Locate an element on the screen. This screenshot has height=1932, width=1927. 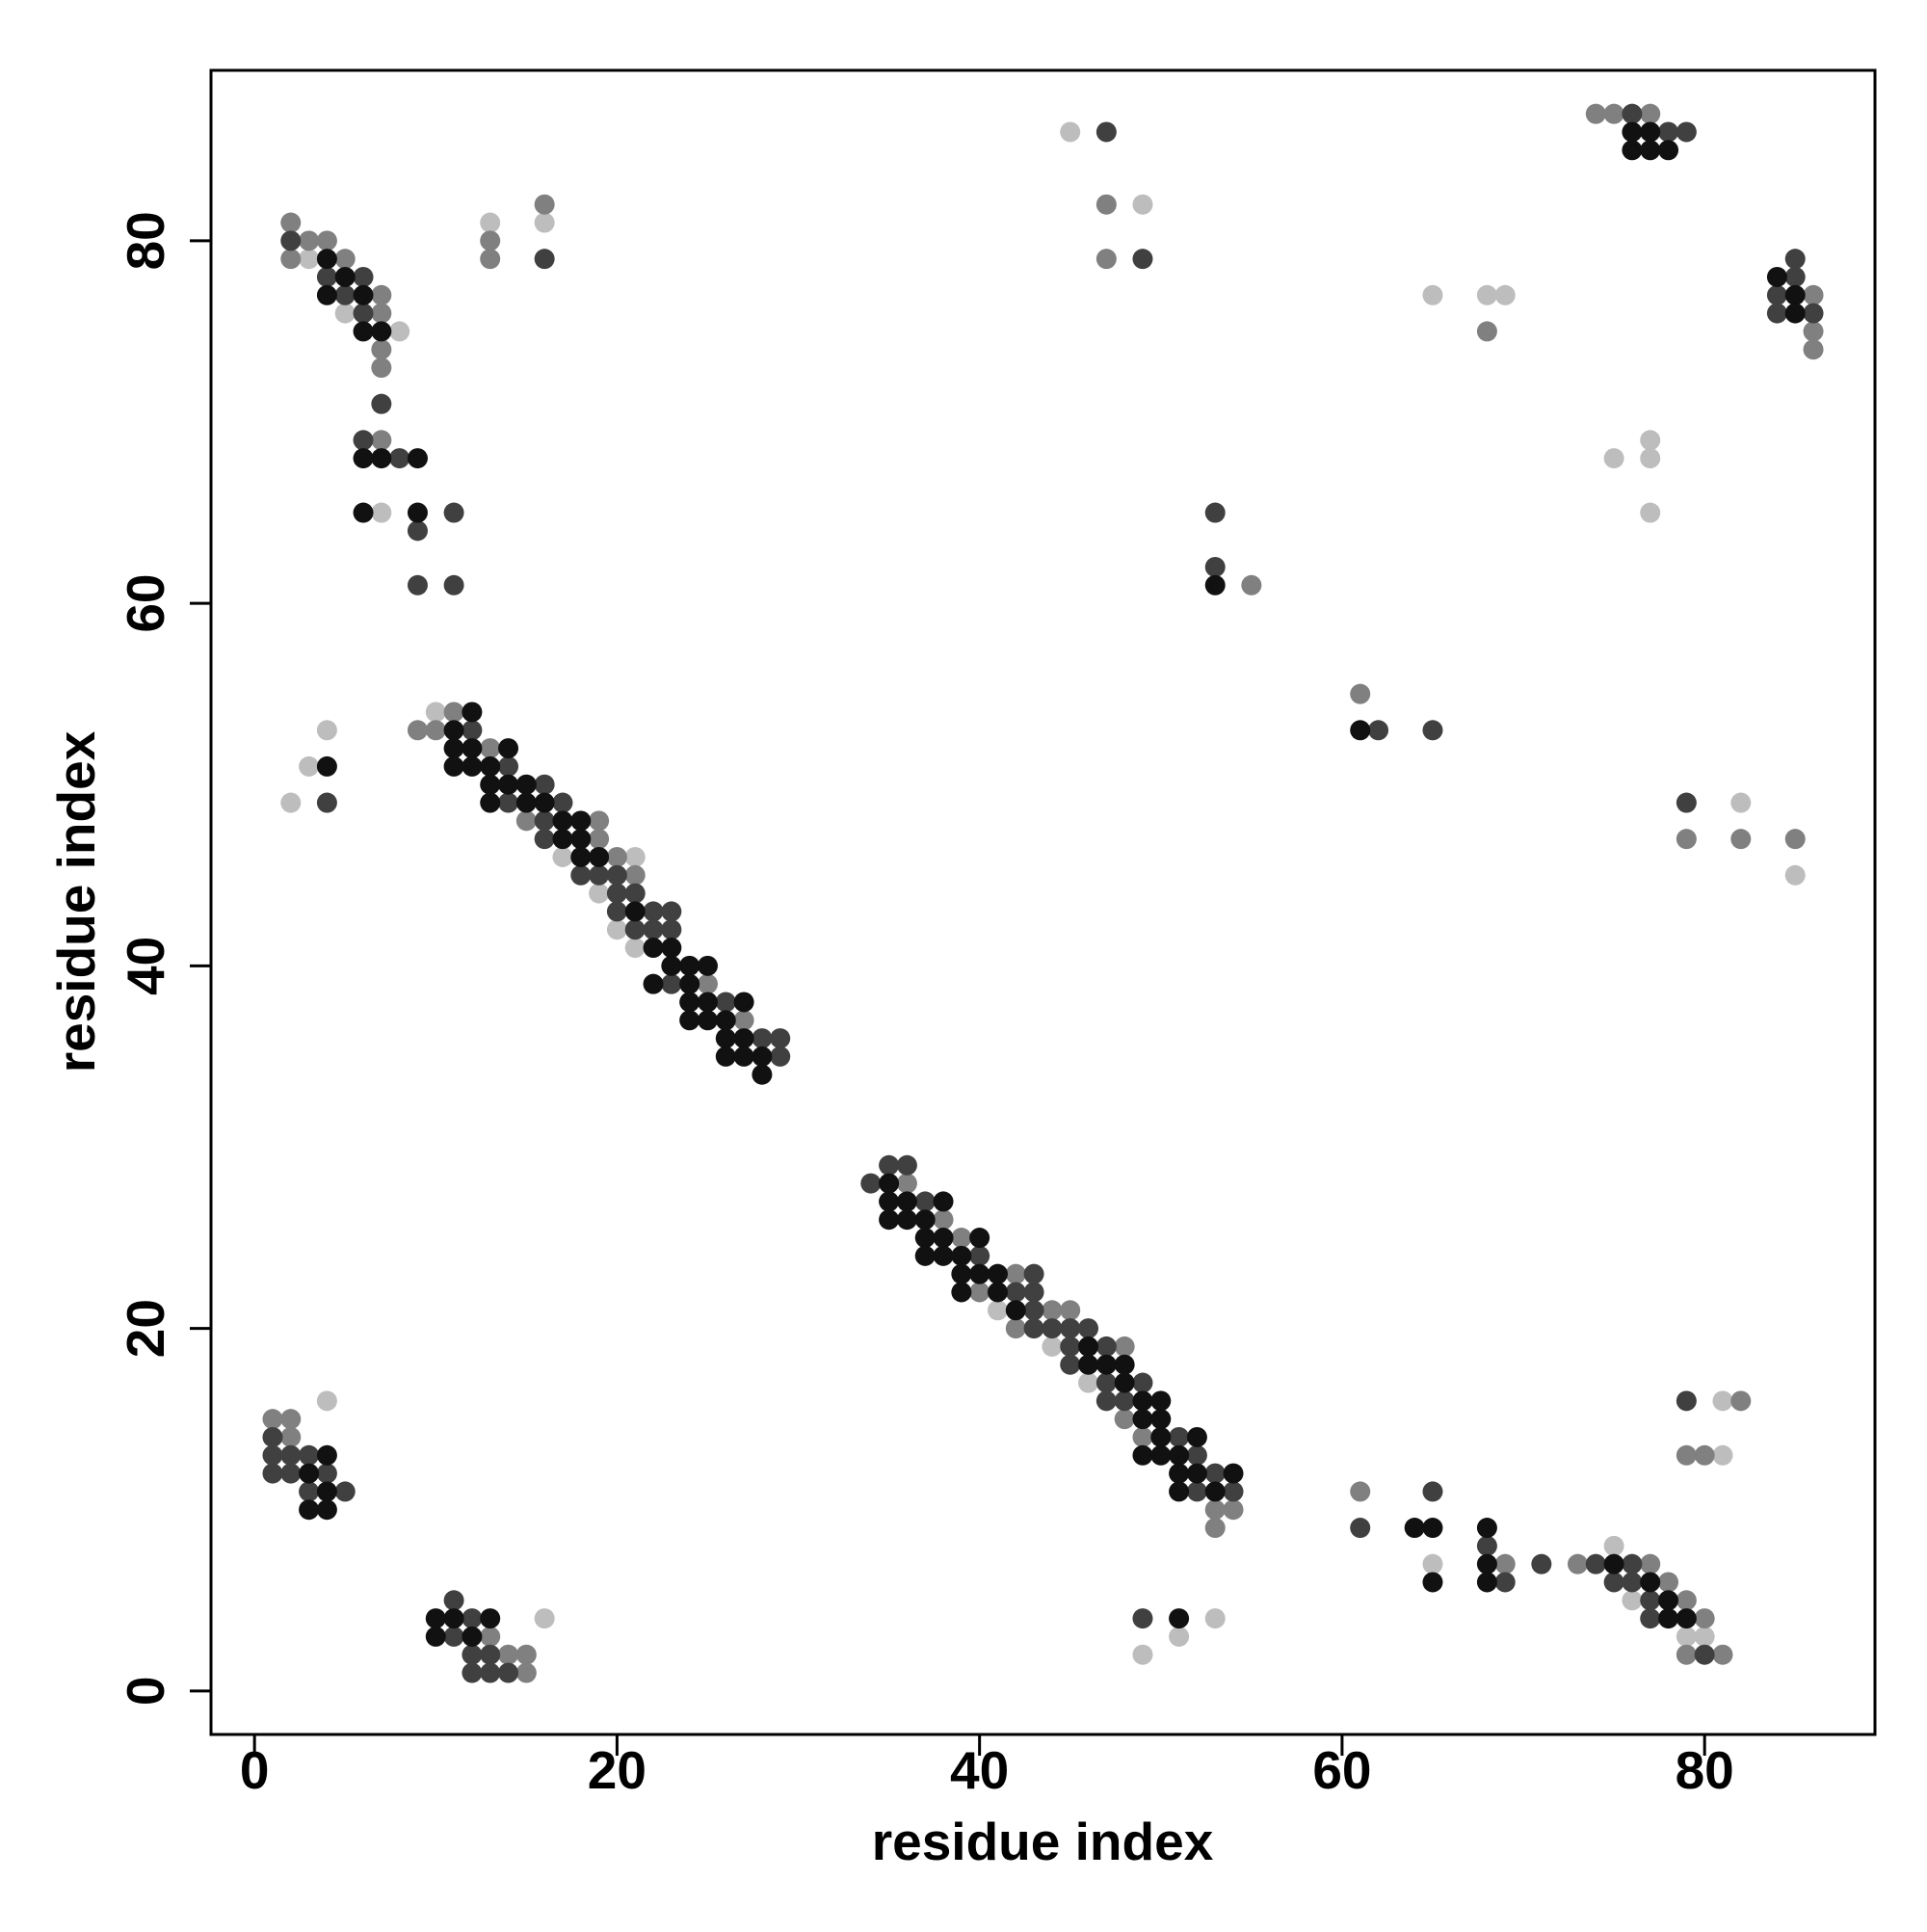
y-tick-label: 60 is located at coordinates (145, 602).